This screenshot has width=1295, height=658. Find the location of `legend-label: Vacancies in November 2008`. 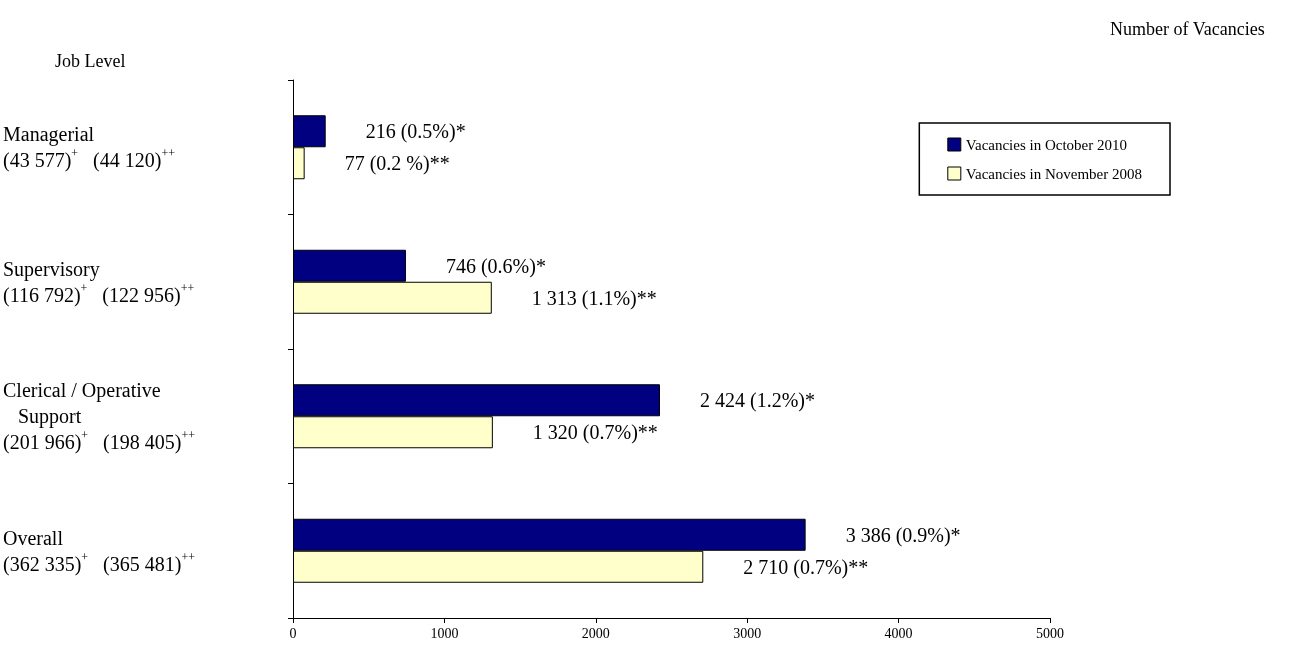

legend-label: Vacancies in November 2008 is located at coordinates (1054, 173).